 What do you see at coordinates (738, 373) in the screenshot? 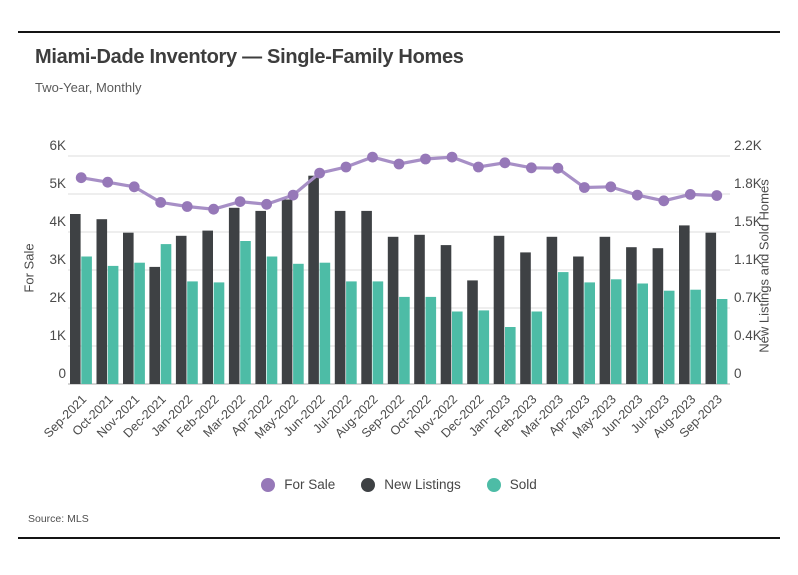
I see `right-axis-tick: 0` at bounding box center [738, 373].